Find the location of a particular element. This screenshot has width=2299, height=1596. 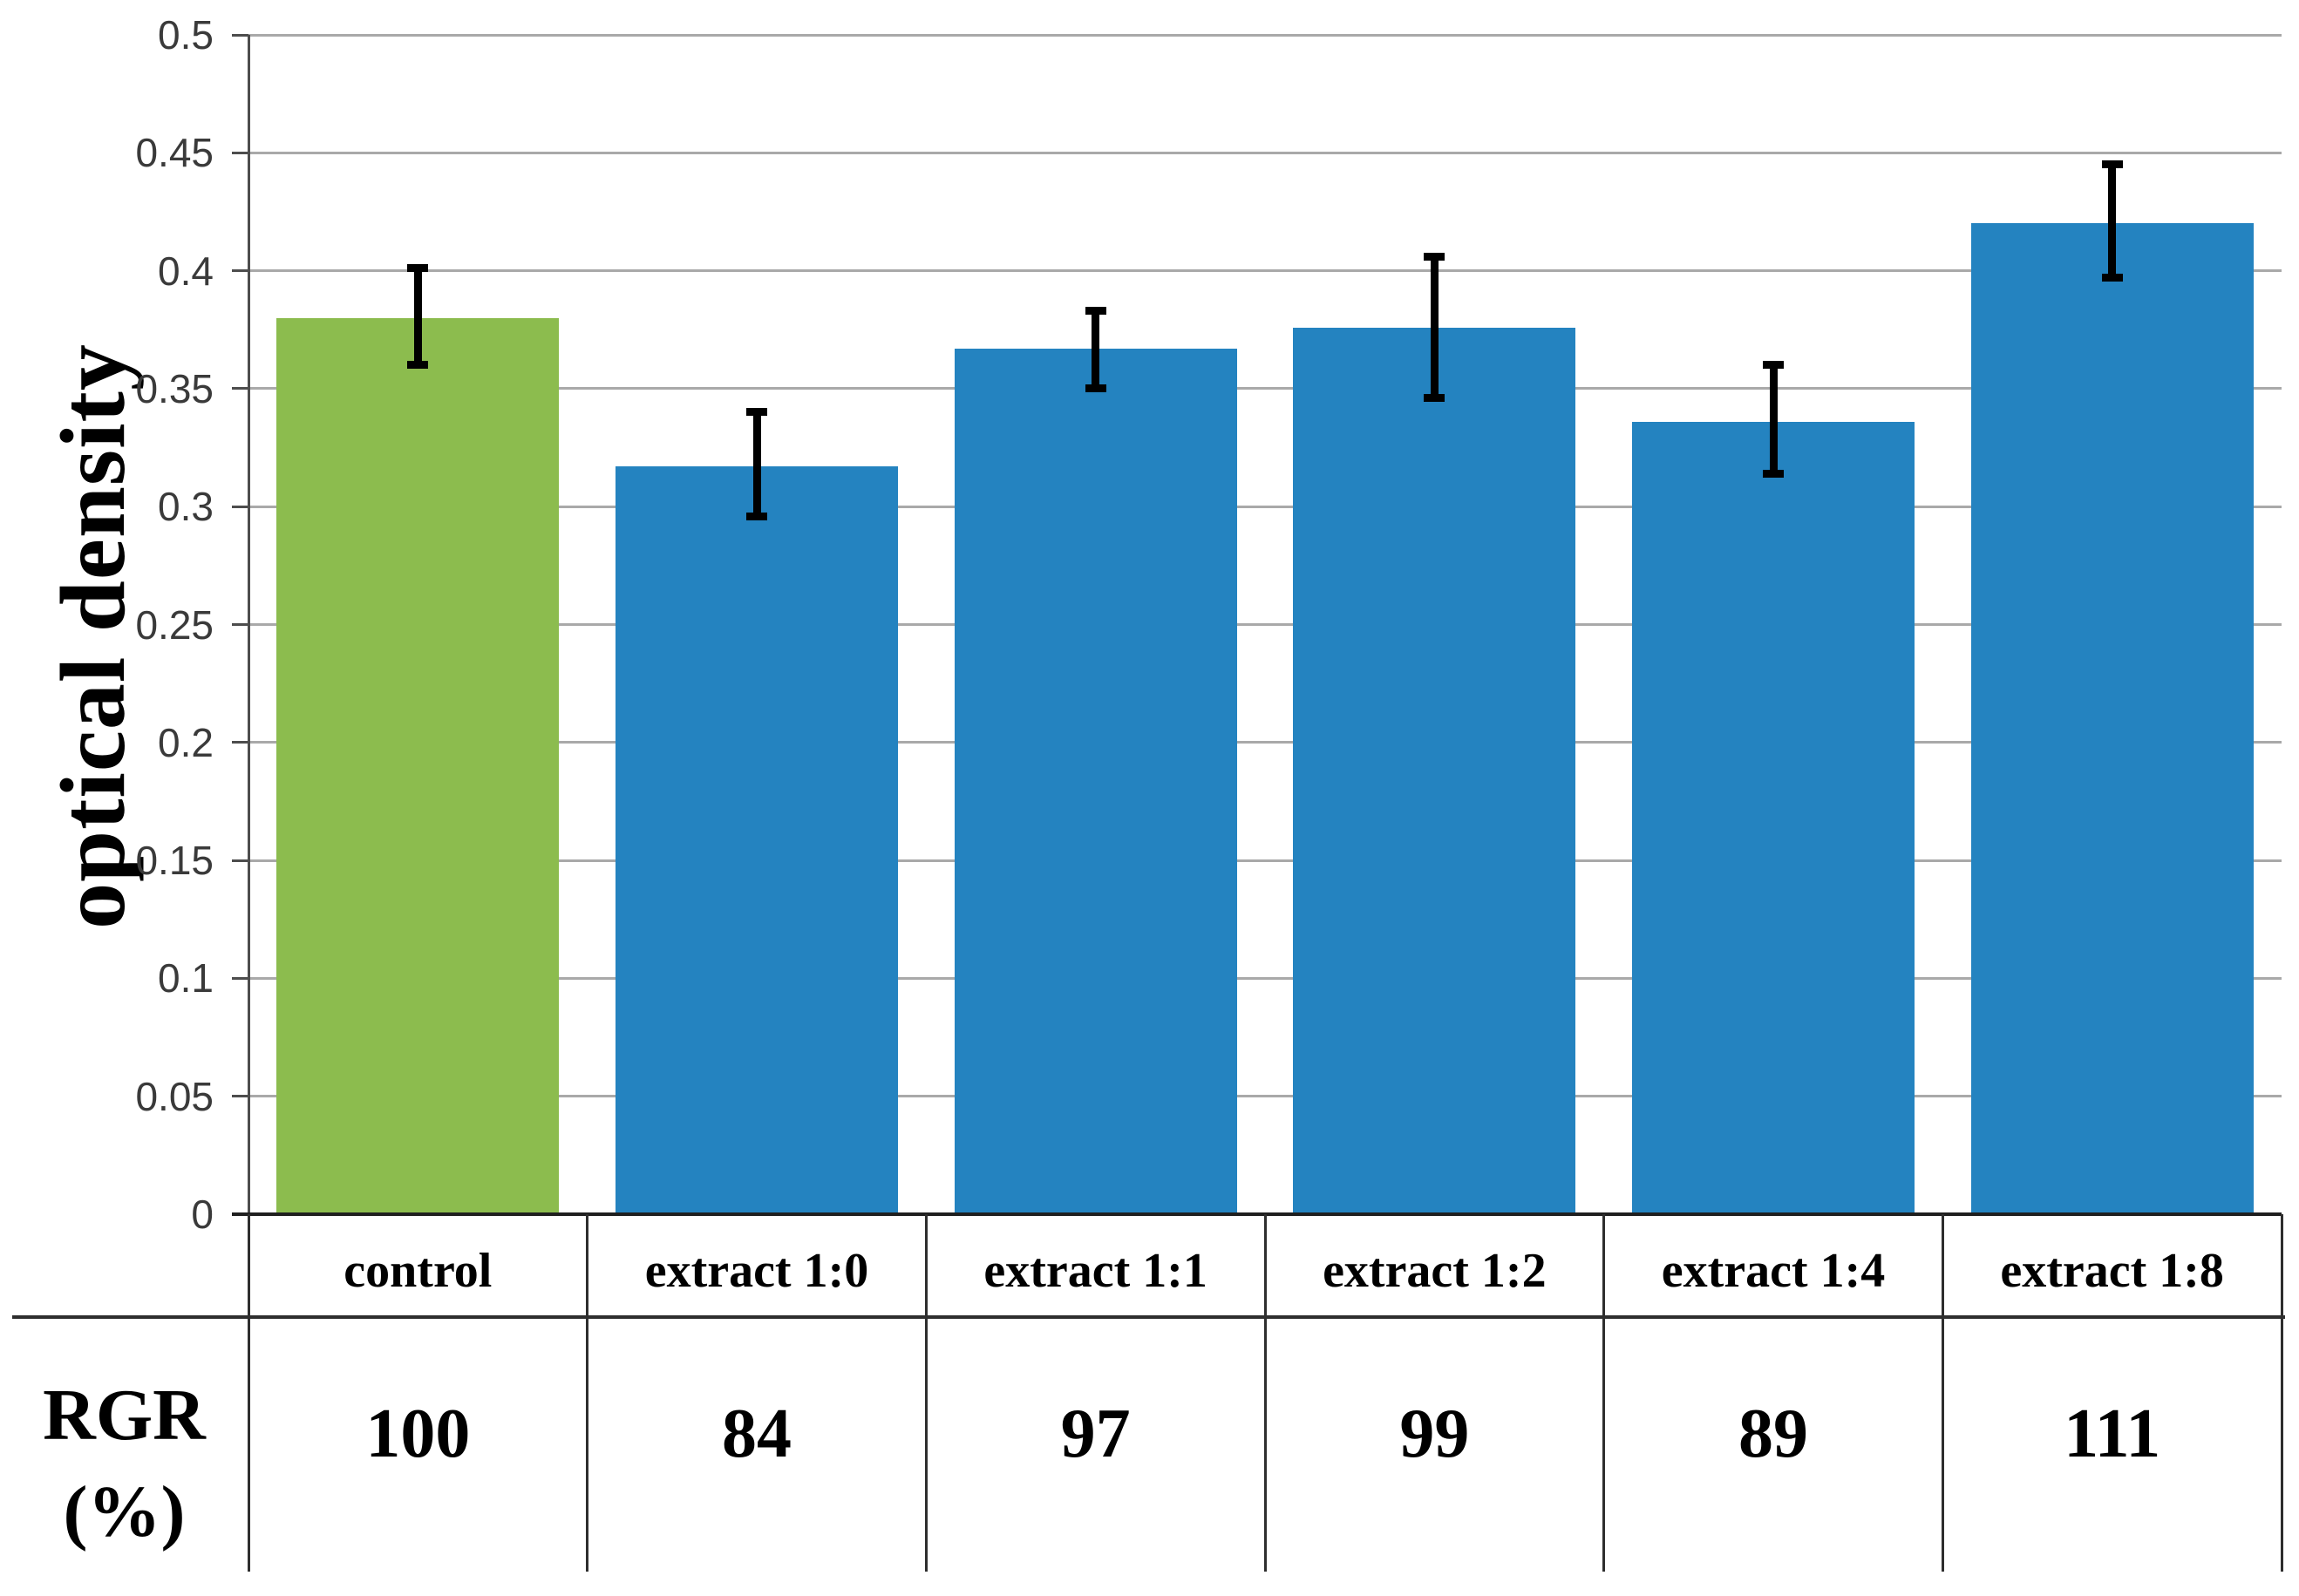

y-tick-label: 0.45 is located at coordinates (174, 153).